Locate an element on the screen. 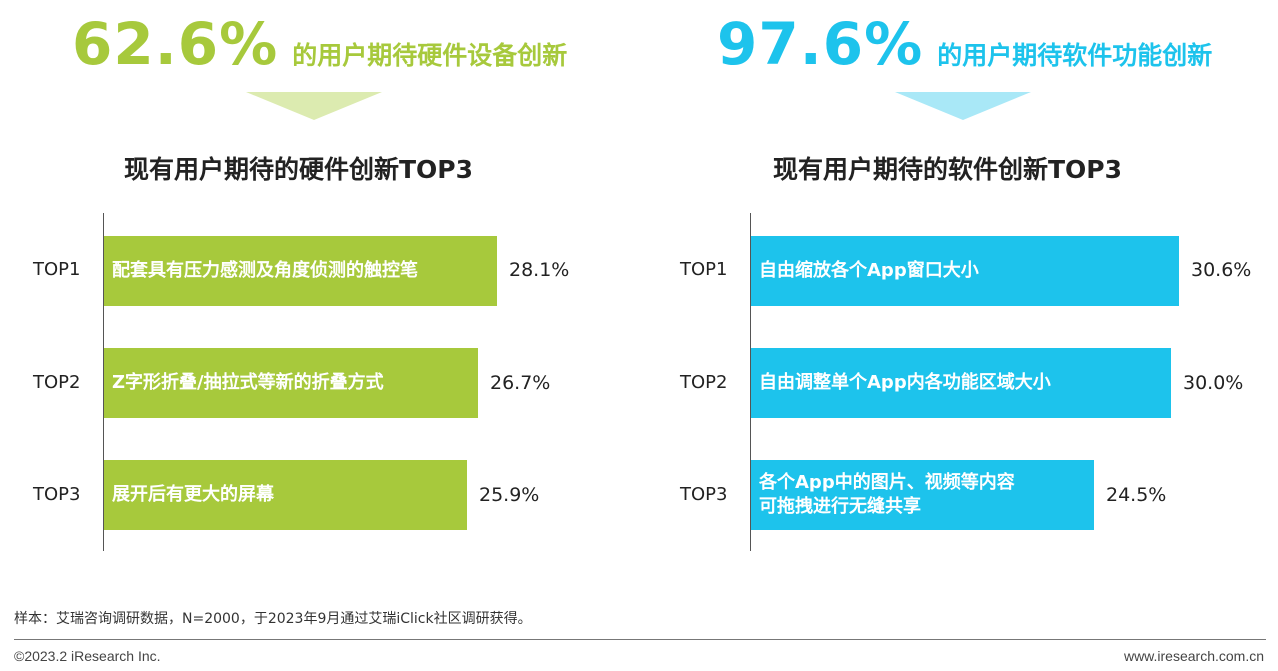 Image resolution: width=1278 pixels, height=671 pixels. software-bar-1: 自由缩放各个App窗口大小 is located at coordinates (965, 271).